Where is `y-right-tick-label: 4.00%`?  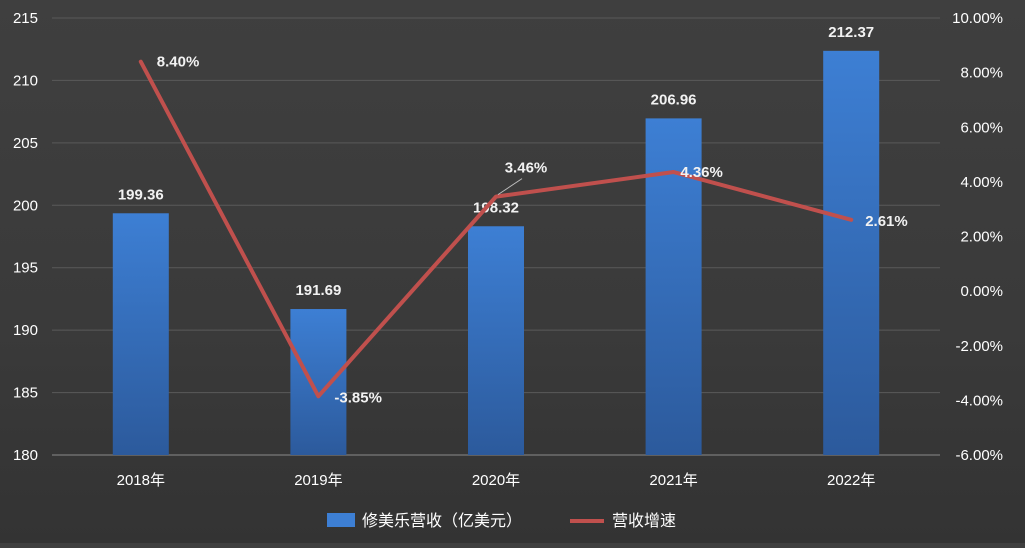 y-right-tick-label: 4.00% is located at coordinates (981, 182).